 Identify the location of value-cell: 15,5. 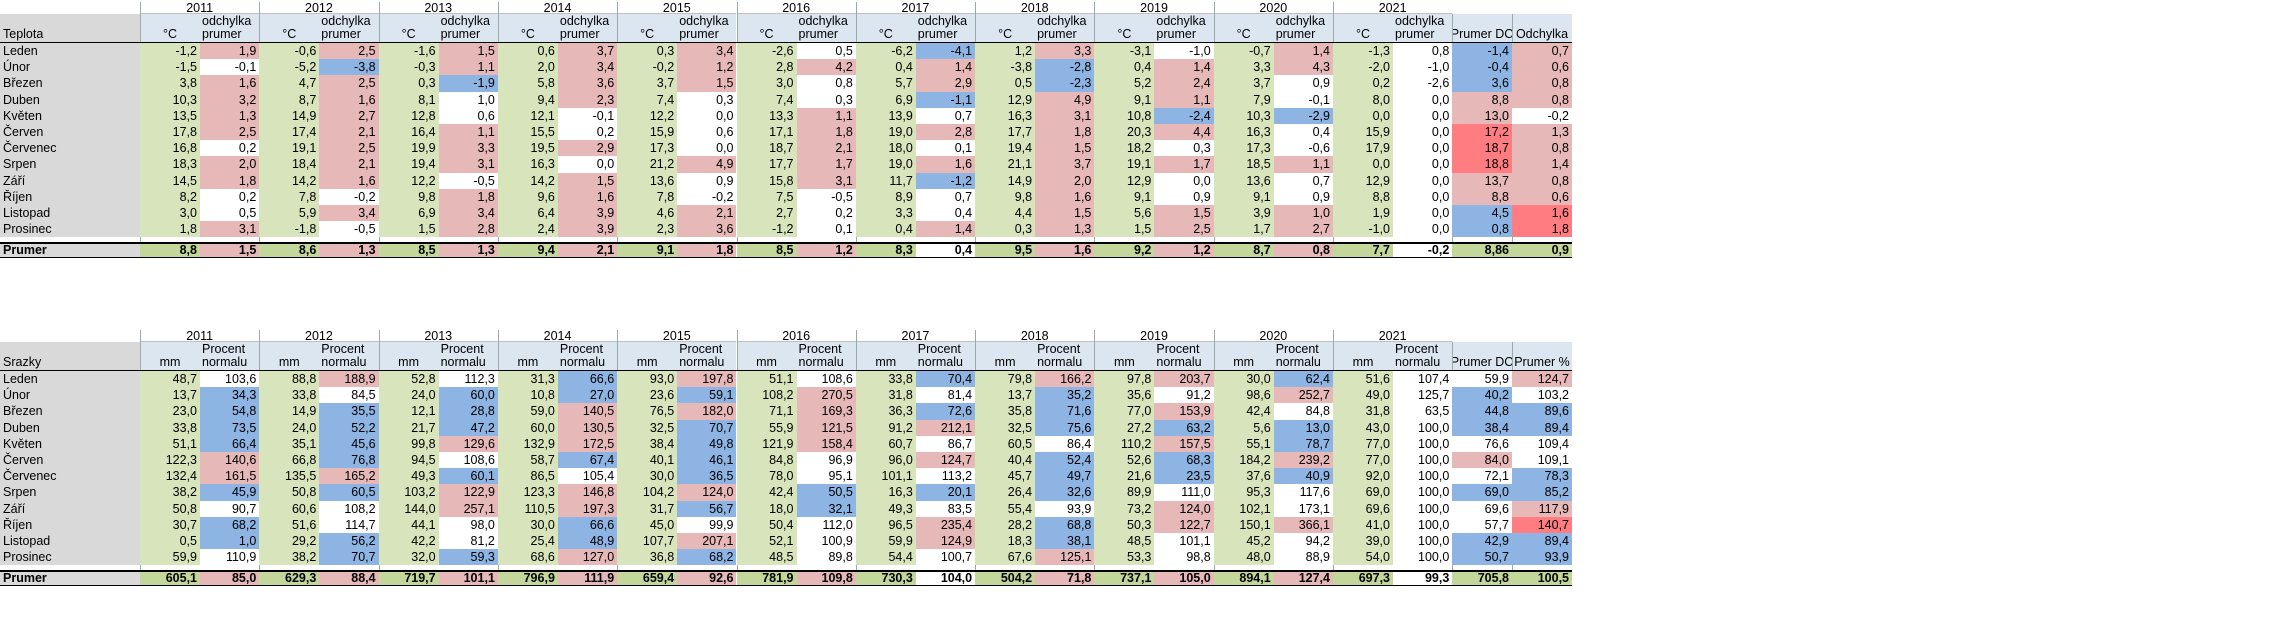
(527, 132).